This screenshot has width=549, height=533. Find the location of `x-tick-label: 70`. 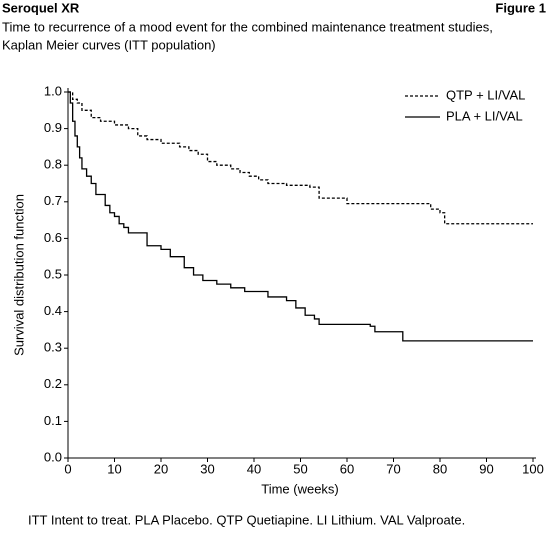

x-tick-label: 70 is located at coordinates (393, 468).